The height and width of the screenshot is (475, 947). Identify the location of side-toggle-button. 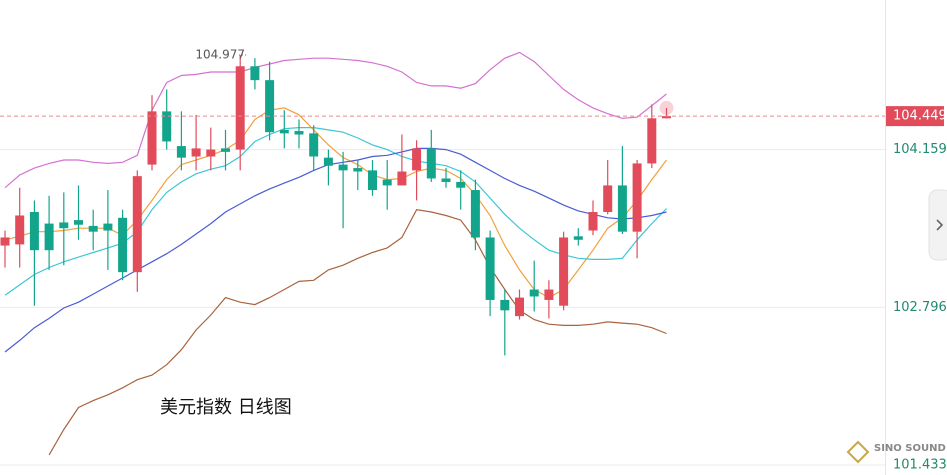
(937, 225).